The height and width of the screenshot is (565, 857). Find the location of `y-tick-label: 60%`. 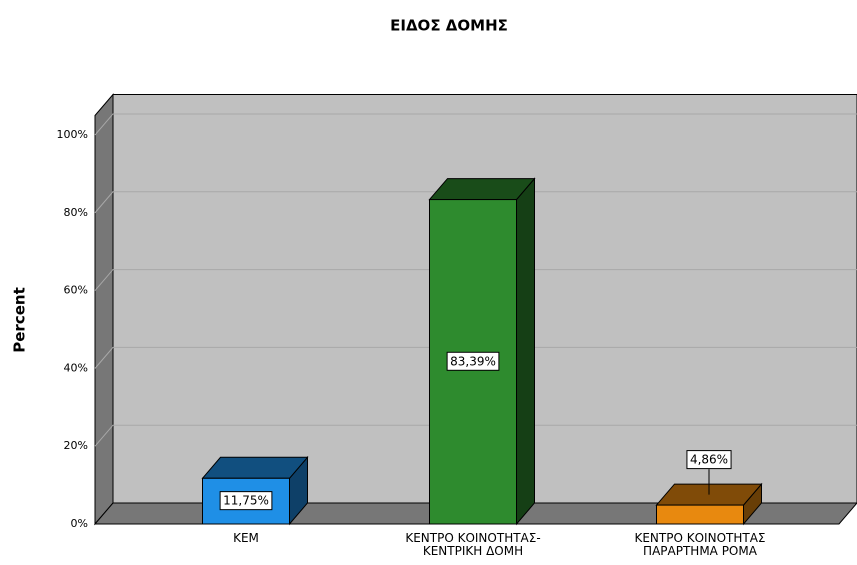

y-tick-label: 60% is located at coordinates (76, 290).